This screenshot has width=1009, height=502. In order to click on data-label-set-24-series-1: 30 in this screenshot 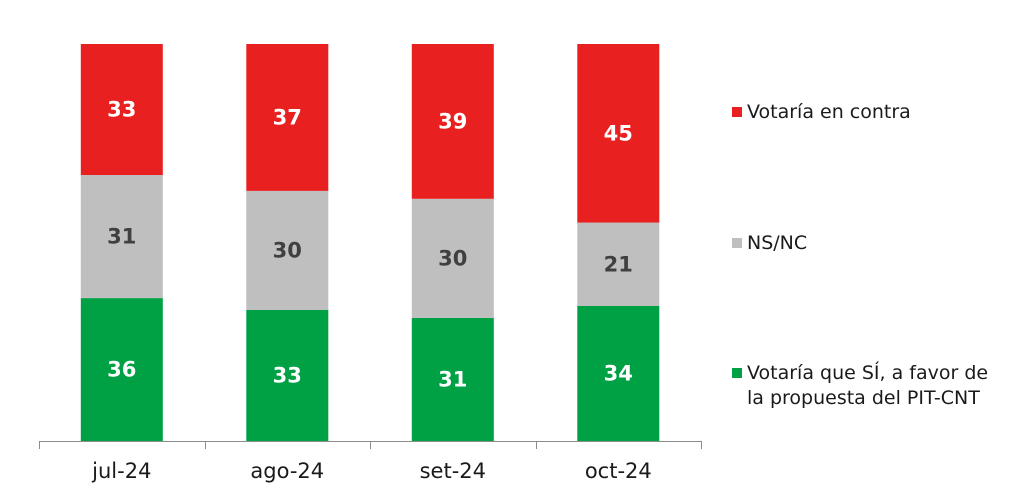, I will do `click(452, 258)`.